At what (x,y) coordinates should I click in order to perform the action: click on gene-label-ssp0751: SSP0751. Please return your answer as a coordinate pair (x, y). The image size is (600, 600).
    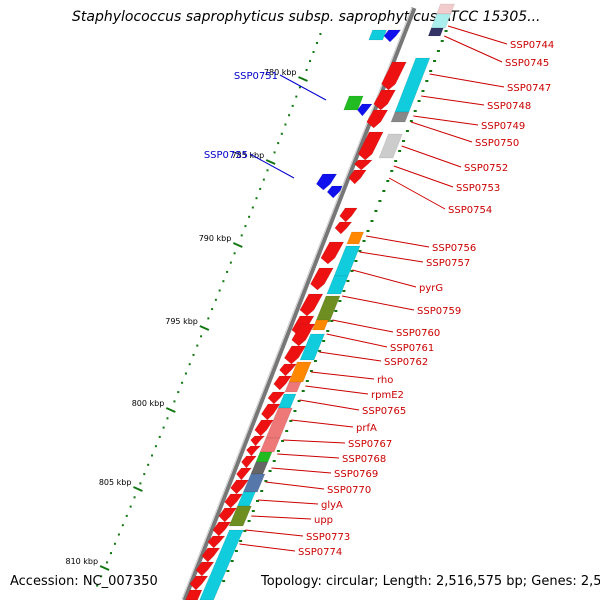
    Looking at the image, I should click on (256, 76).